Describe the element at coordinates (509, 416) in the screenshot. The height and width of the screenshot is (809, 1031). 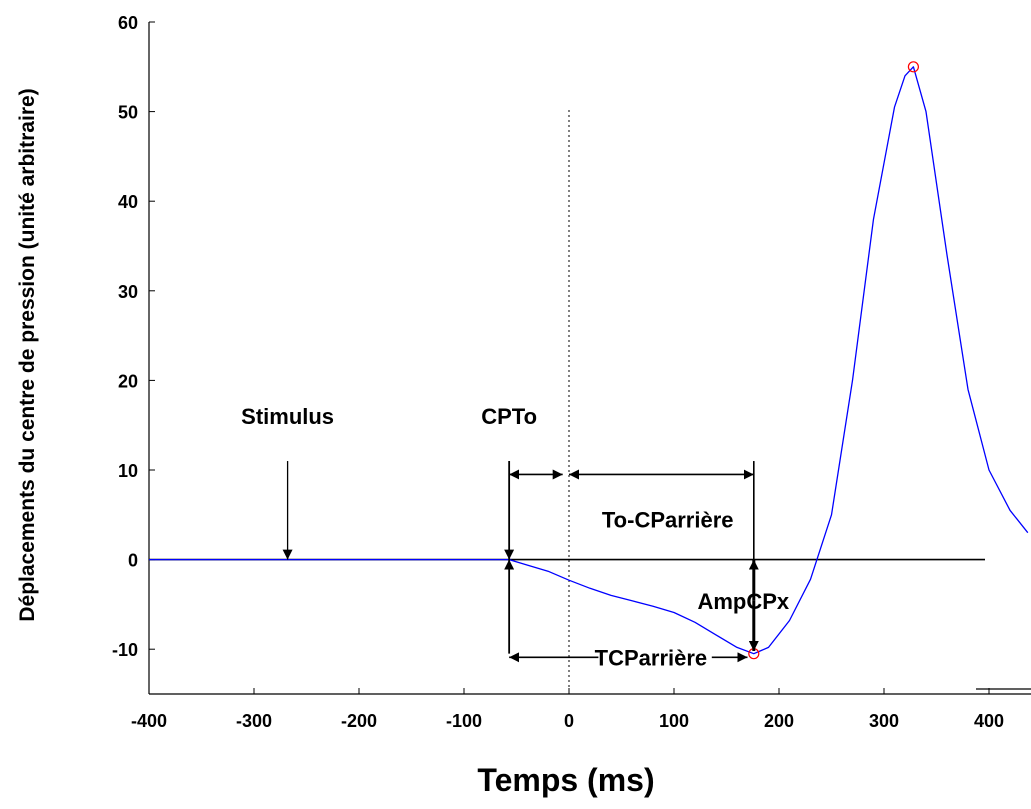
I see `annotation-label: CPTo` at that location.